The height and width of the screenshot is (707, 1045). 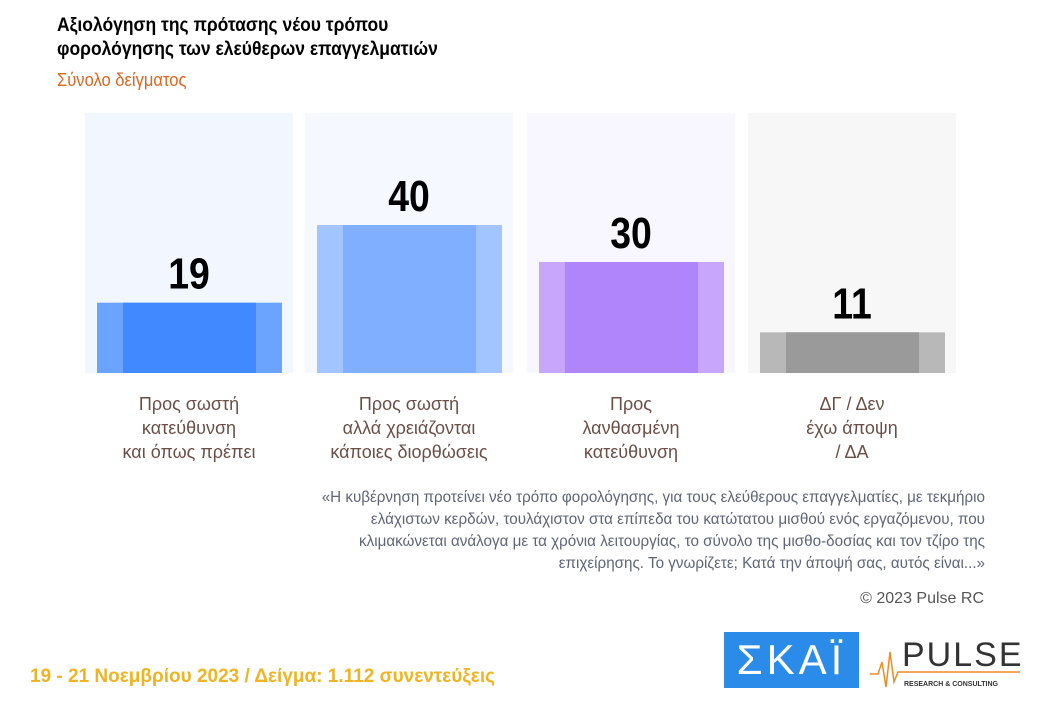 What do you see at coordinates (409, 452) in the screenshot?
I see `category-label-line: κάποιες διορθώσεις` at bounding box center [409, 452].